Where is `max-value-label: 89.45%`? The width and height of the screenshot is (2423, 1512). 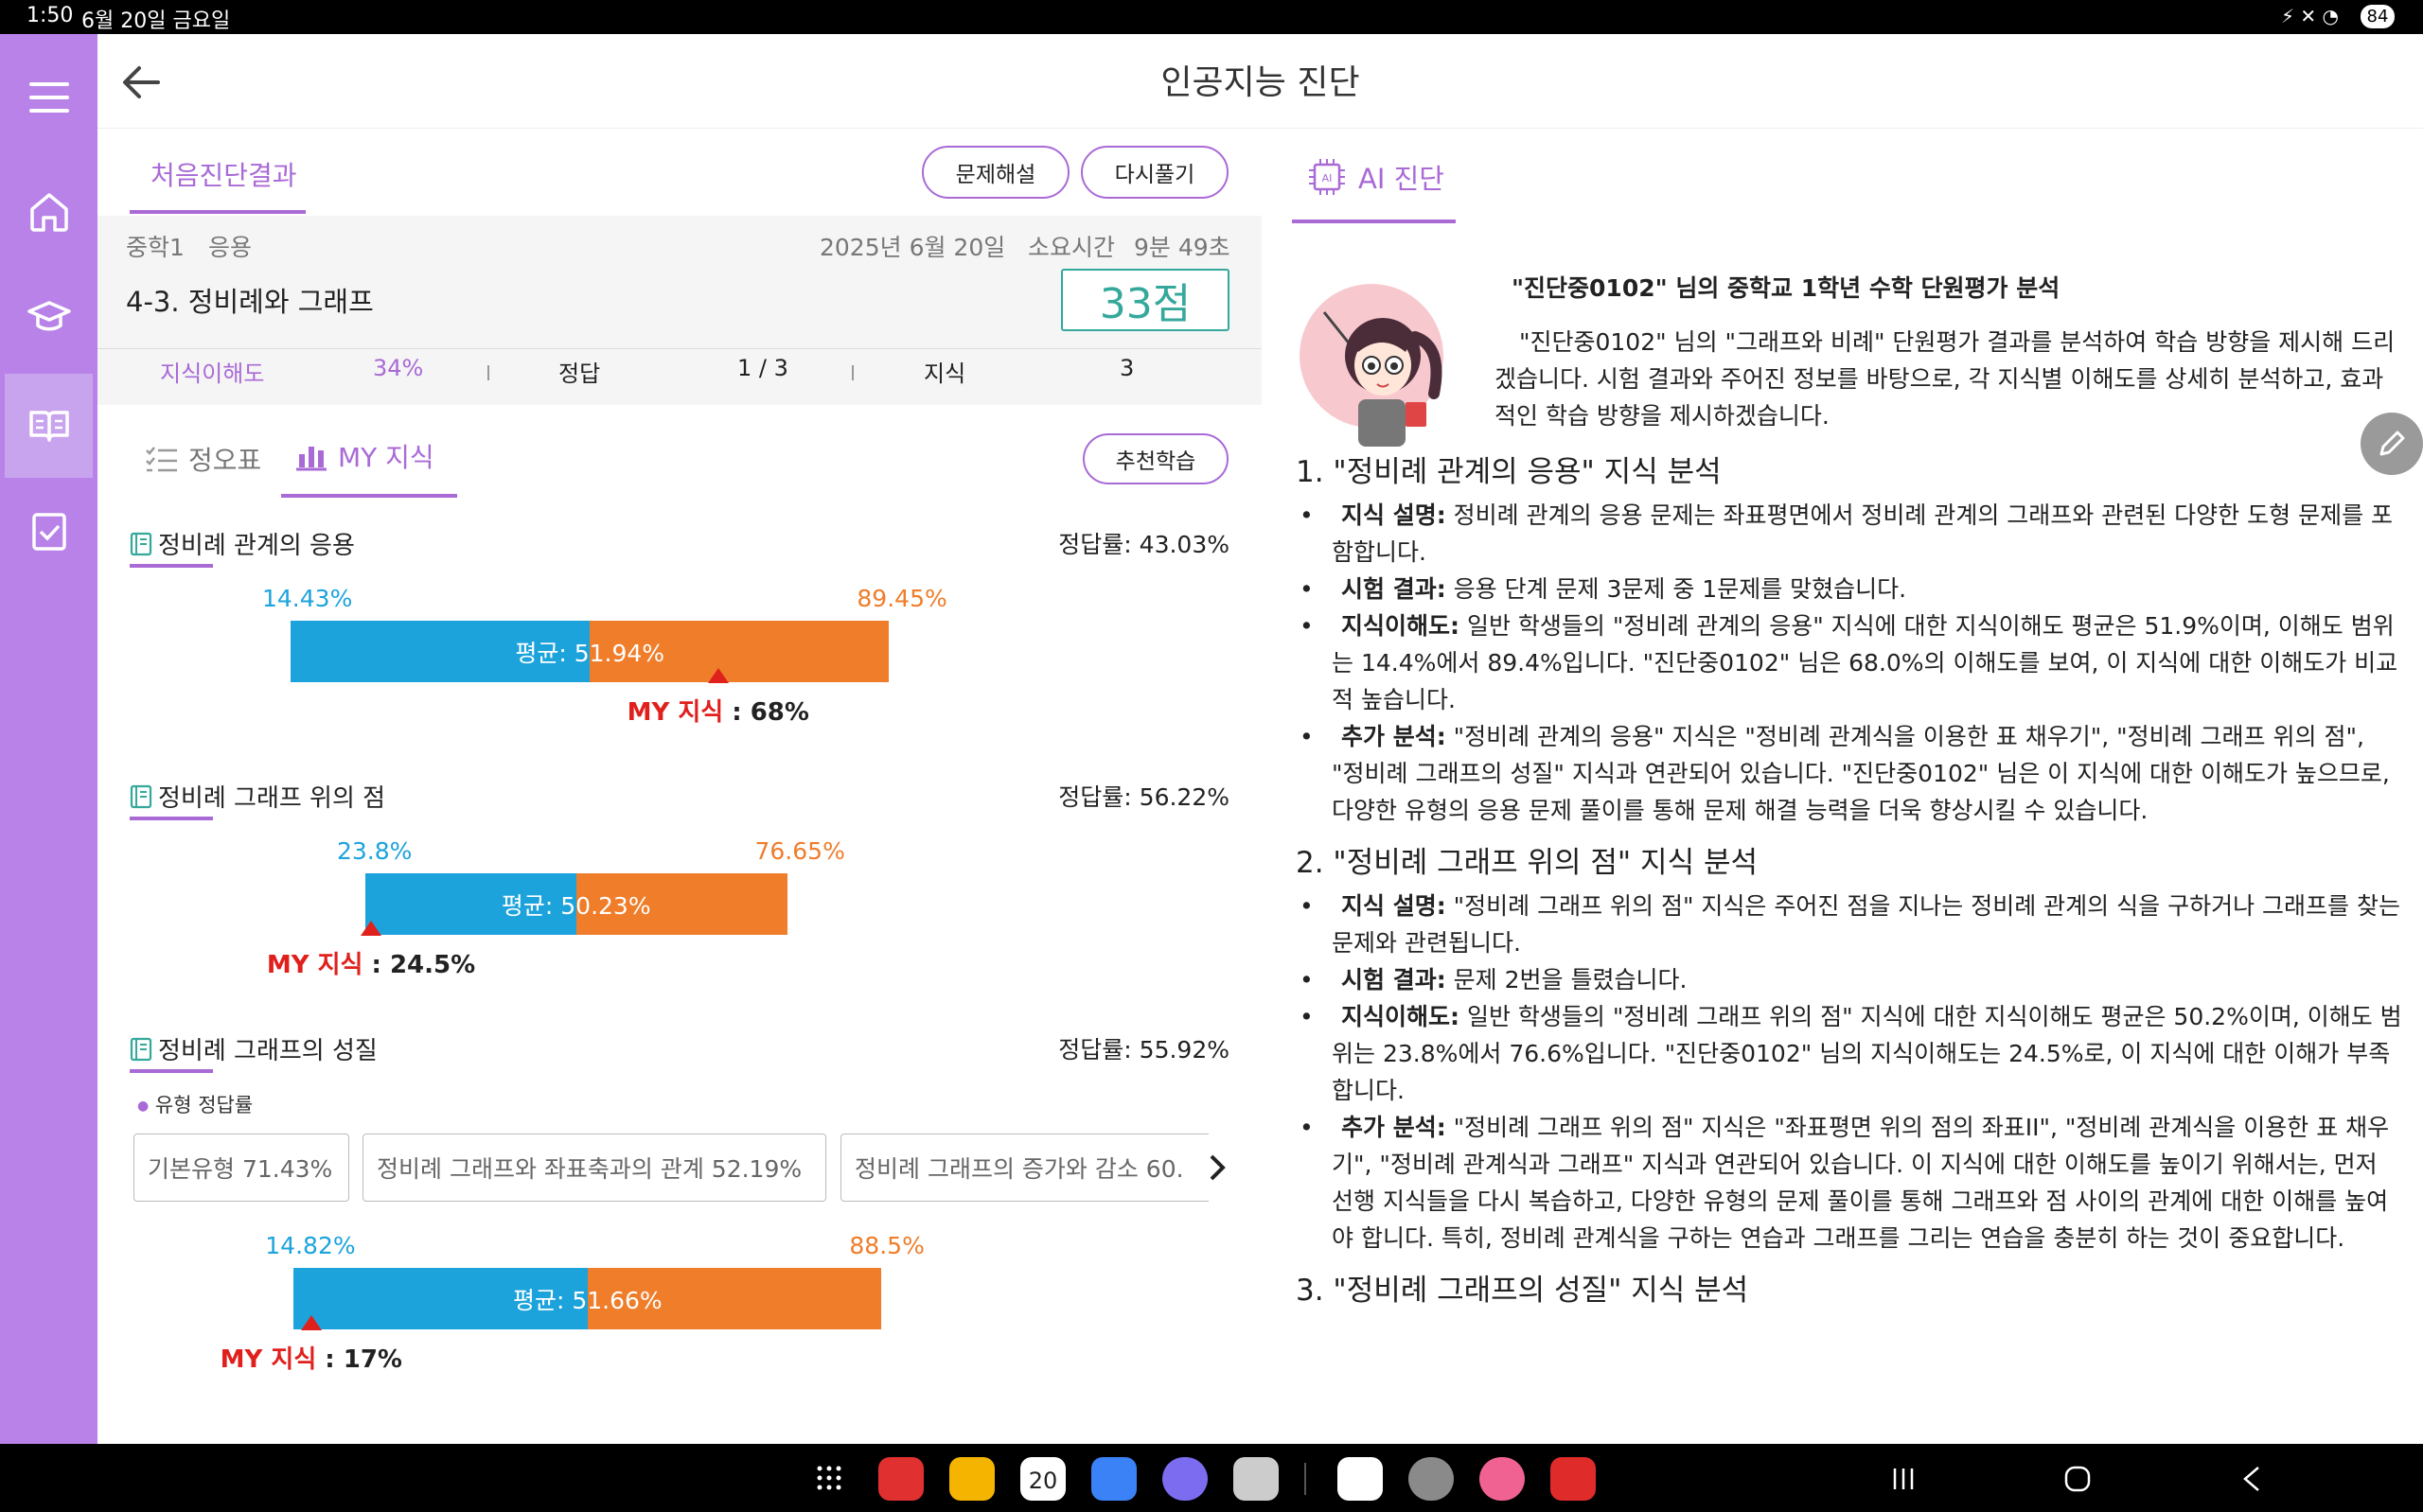 max-value-label: 89.45% is located at coordinates (902, 598).